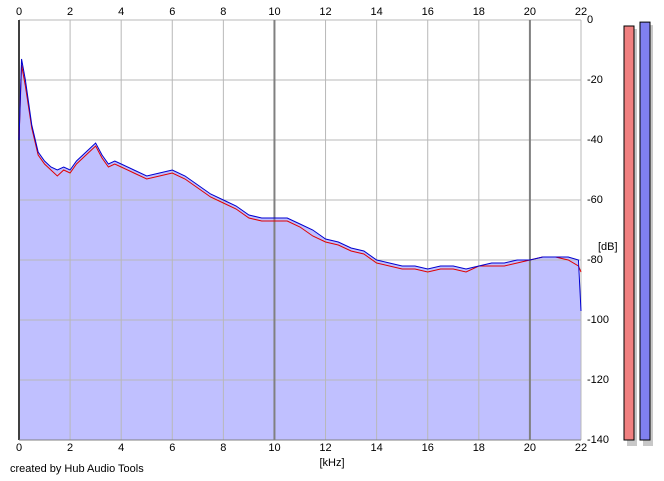 The image size is (664, 481). What do you see at coordinates (595, 200) in the screenshot?
I see `y-tick-label: -60` at bounding box center [595, 200].